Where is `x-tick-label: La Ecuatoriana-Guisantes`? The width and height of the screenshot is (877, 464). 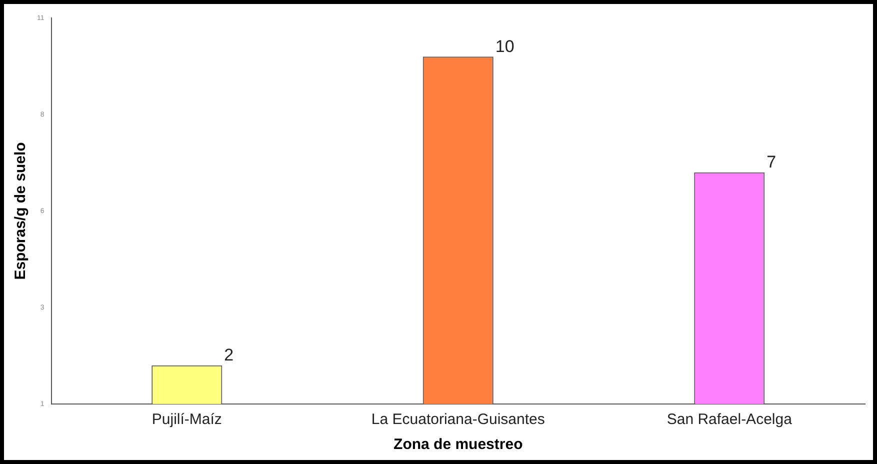
x-tick-label: La Ecuatoriana-Guisantes is located at coordinates (458, 419).